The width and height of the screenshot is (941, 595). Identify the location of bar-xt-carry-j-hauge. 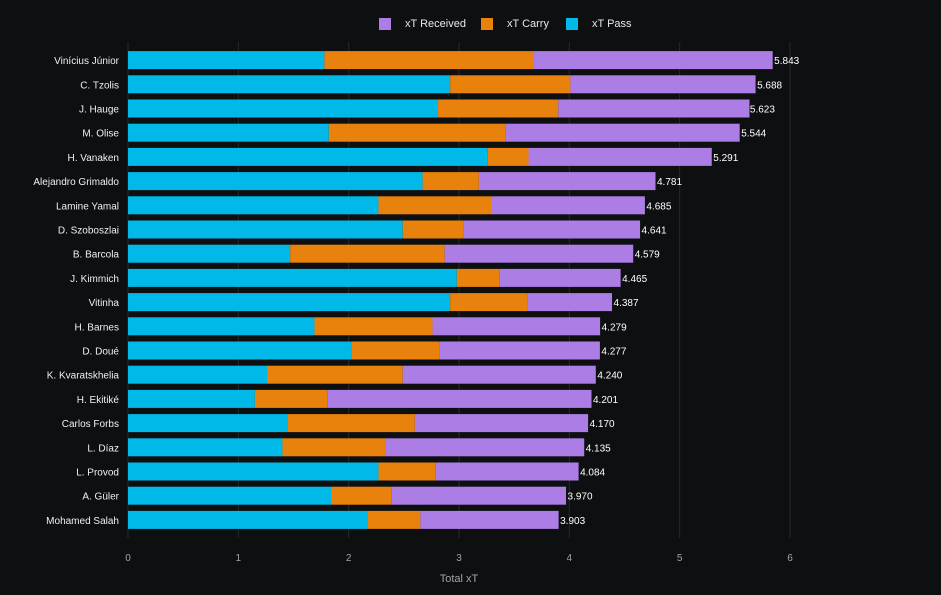
(498, 108).